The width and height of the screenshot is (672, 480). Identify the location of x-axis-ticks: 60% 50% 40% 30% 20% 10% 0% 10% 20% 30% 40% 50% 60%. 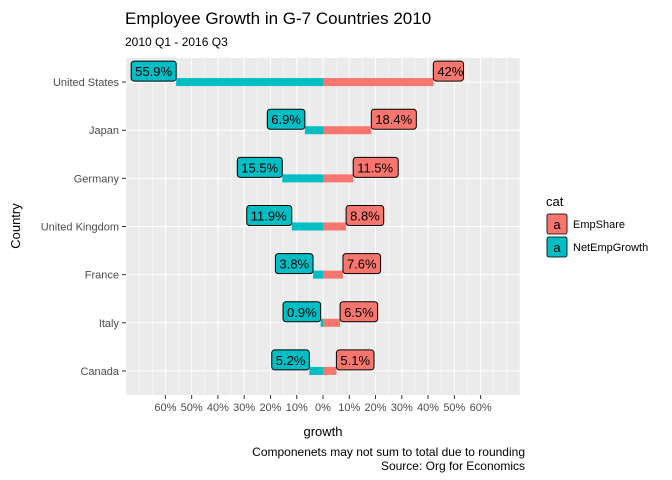
(323, 404).